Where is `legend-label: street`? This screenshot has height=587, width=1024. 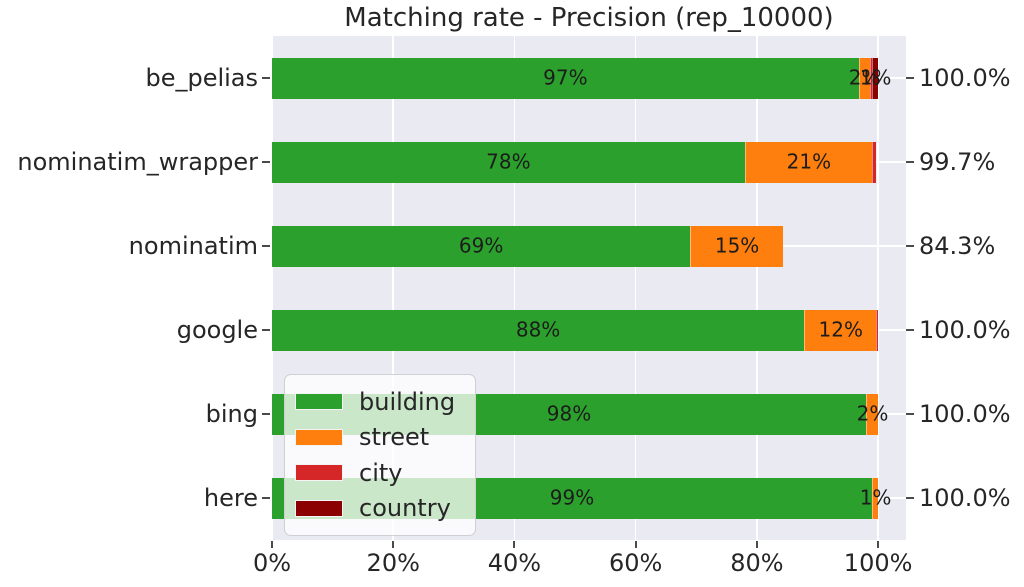 legend-label: street is located at coordinates (394, 437).